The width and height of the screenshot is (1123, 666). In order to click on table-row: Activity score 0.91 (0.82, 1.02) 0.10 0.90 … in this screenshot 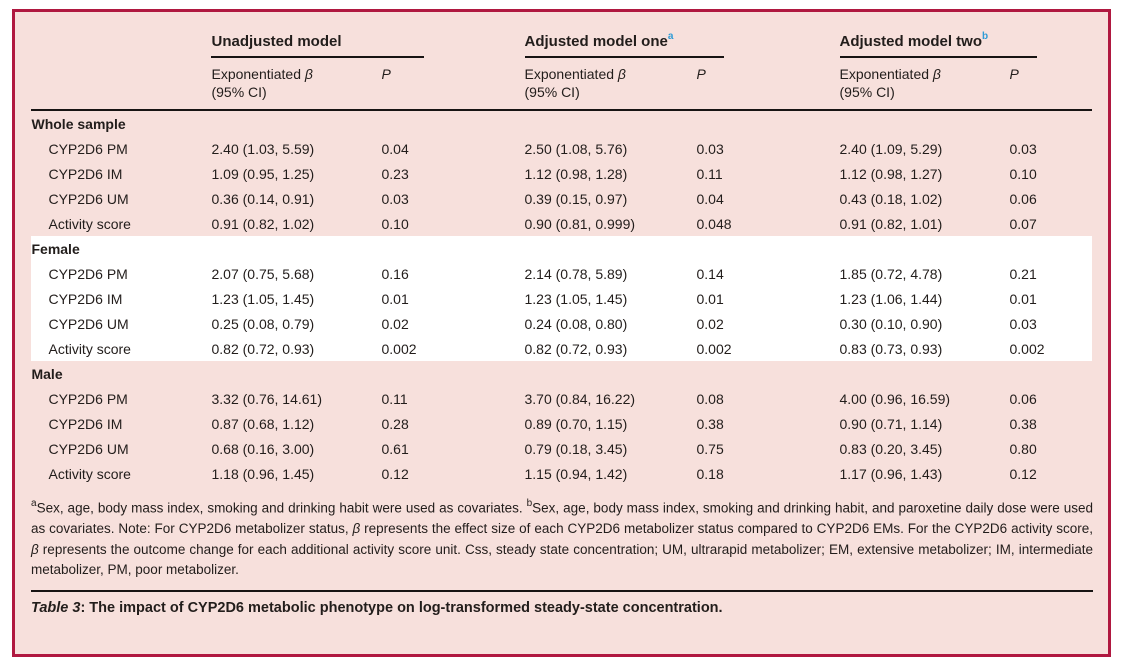, I will do `click(561, 223)`.